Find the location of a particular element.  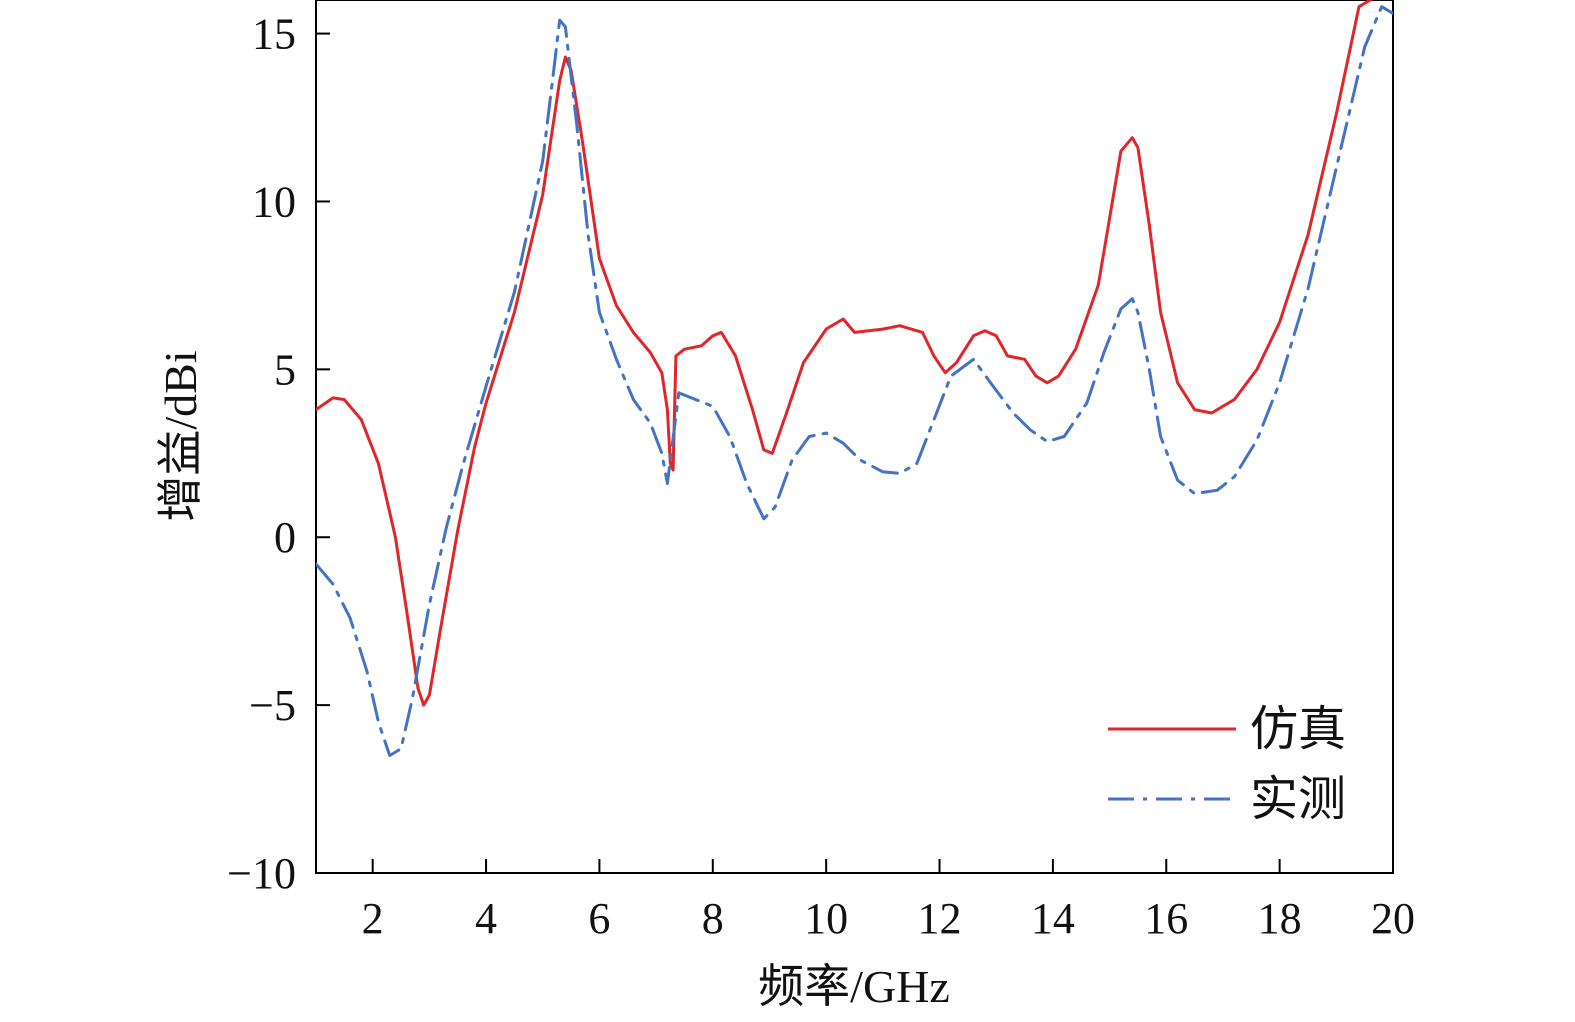

legend-label-simulated: 仿真 is located at coordinates (1298, 729).